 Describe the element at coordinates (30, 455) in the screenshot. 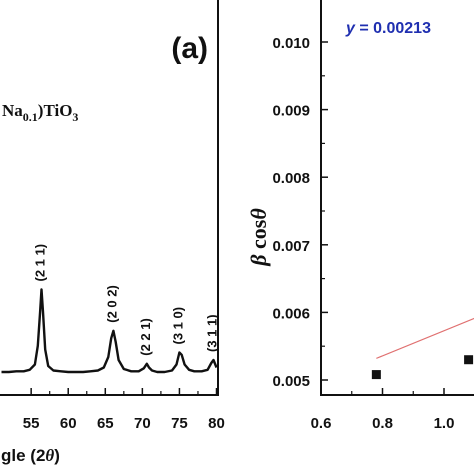

I see `xrd-x-axis-label: gle (2θ)` at that location.